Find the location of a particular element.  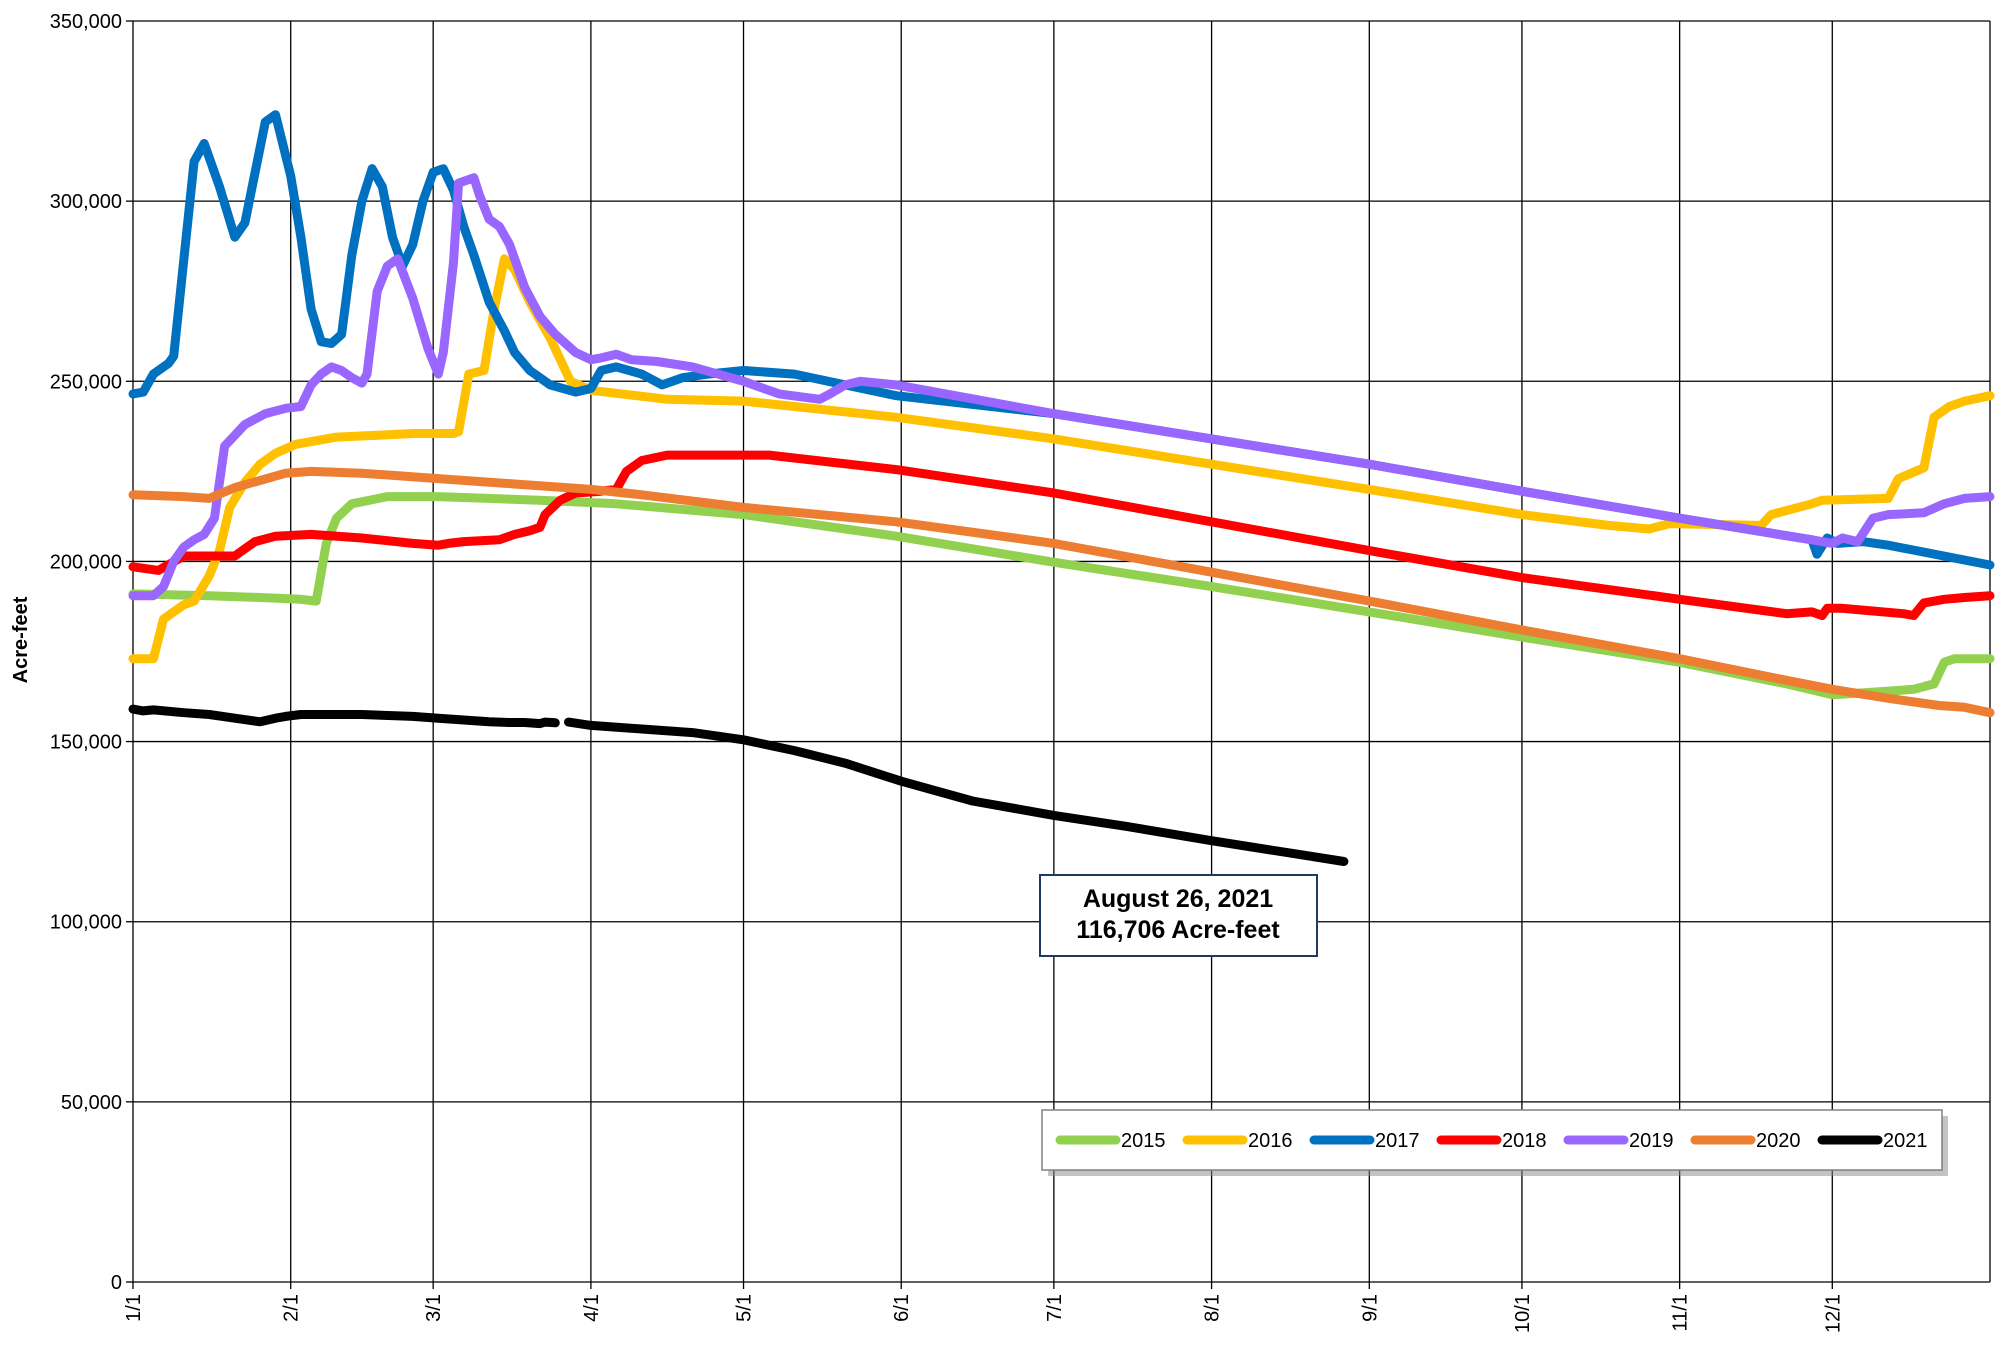

legend-label-2017: 2017 is located at coordinates (1397, 1141).